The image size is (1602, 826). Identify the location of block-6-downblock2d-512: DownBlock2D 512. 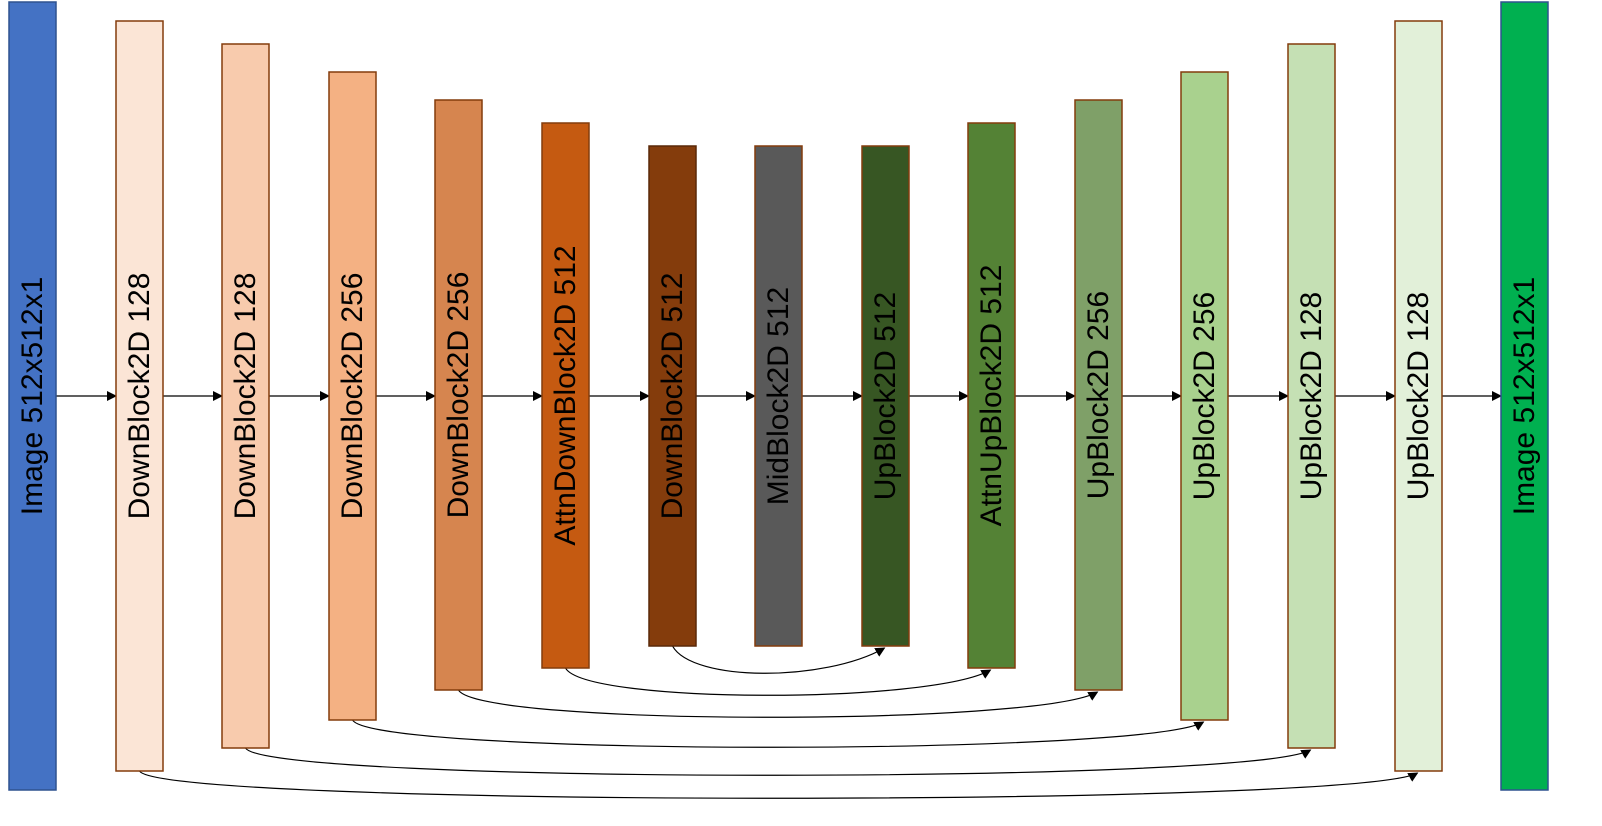
(672, 396).